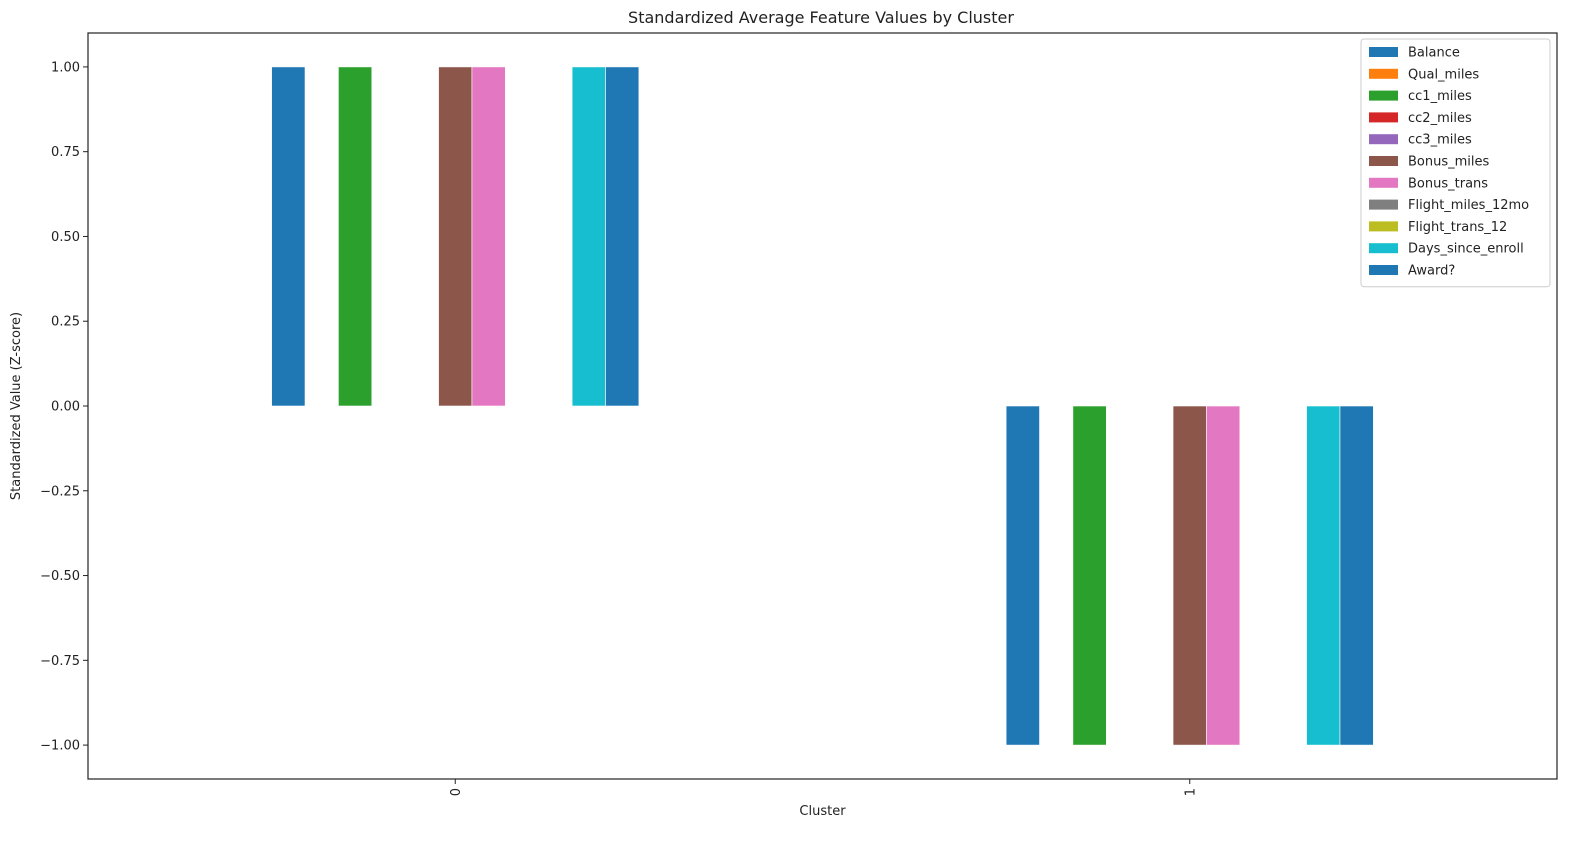  What do you see at coordinates (1443, 74) in the screenshot?
I see `legend-entry-label: Qual_miles` at bounding box center [1443, 74].